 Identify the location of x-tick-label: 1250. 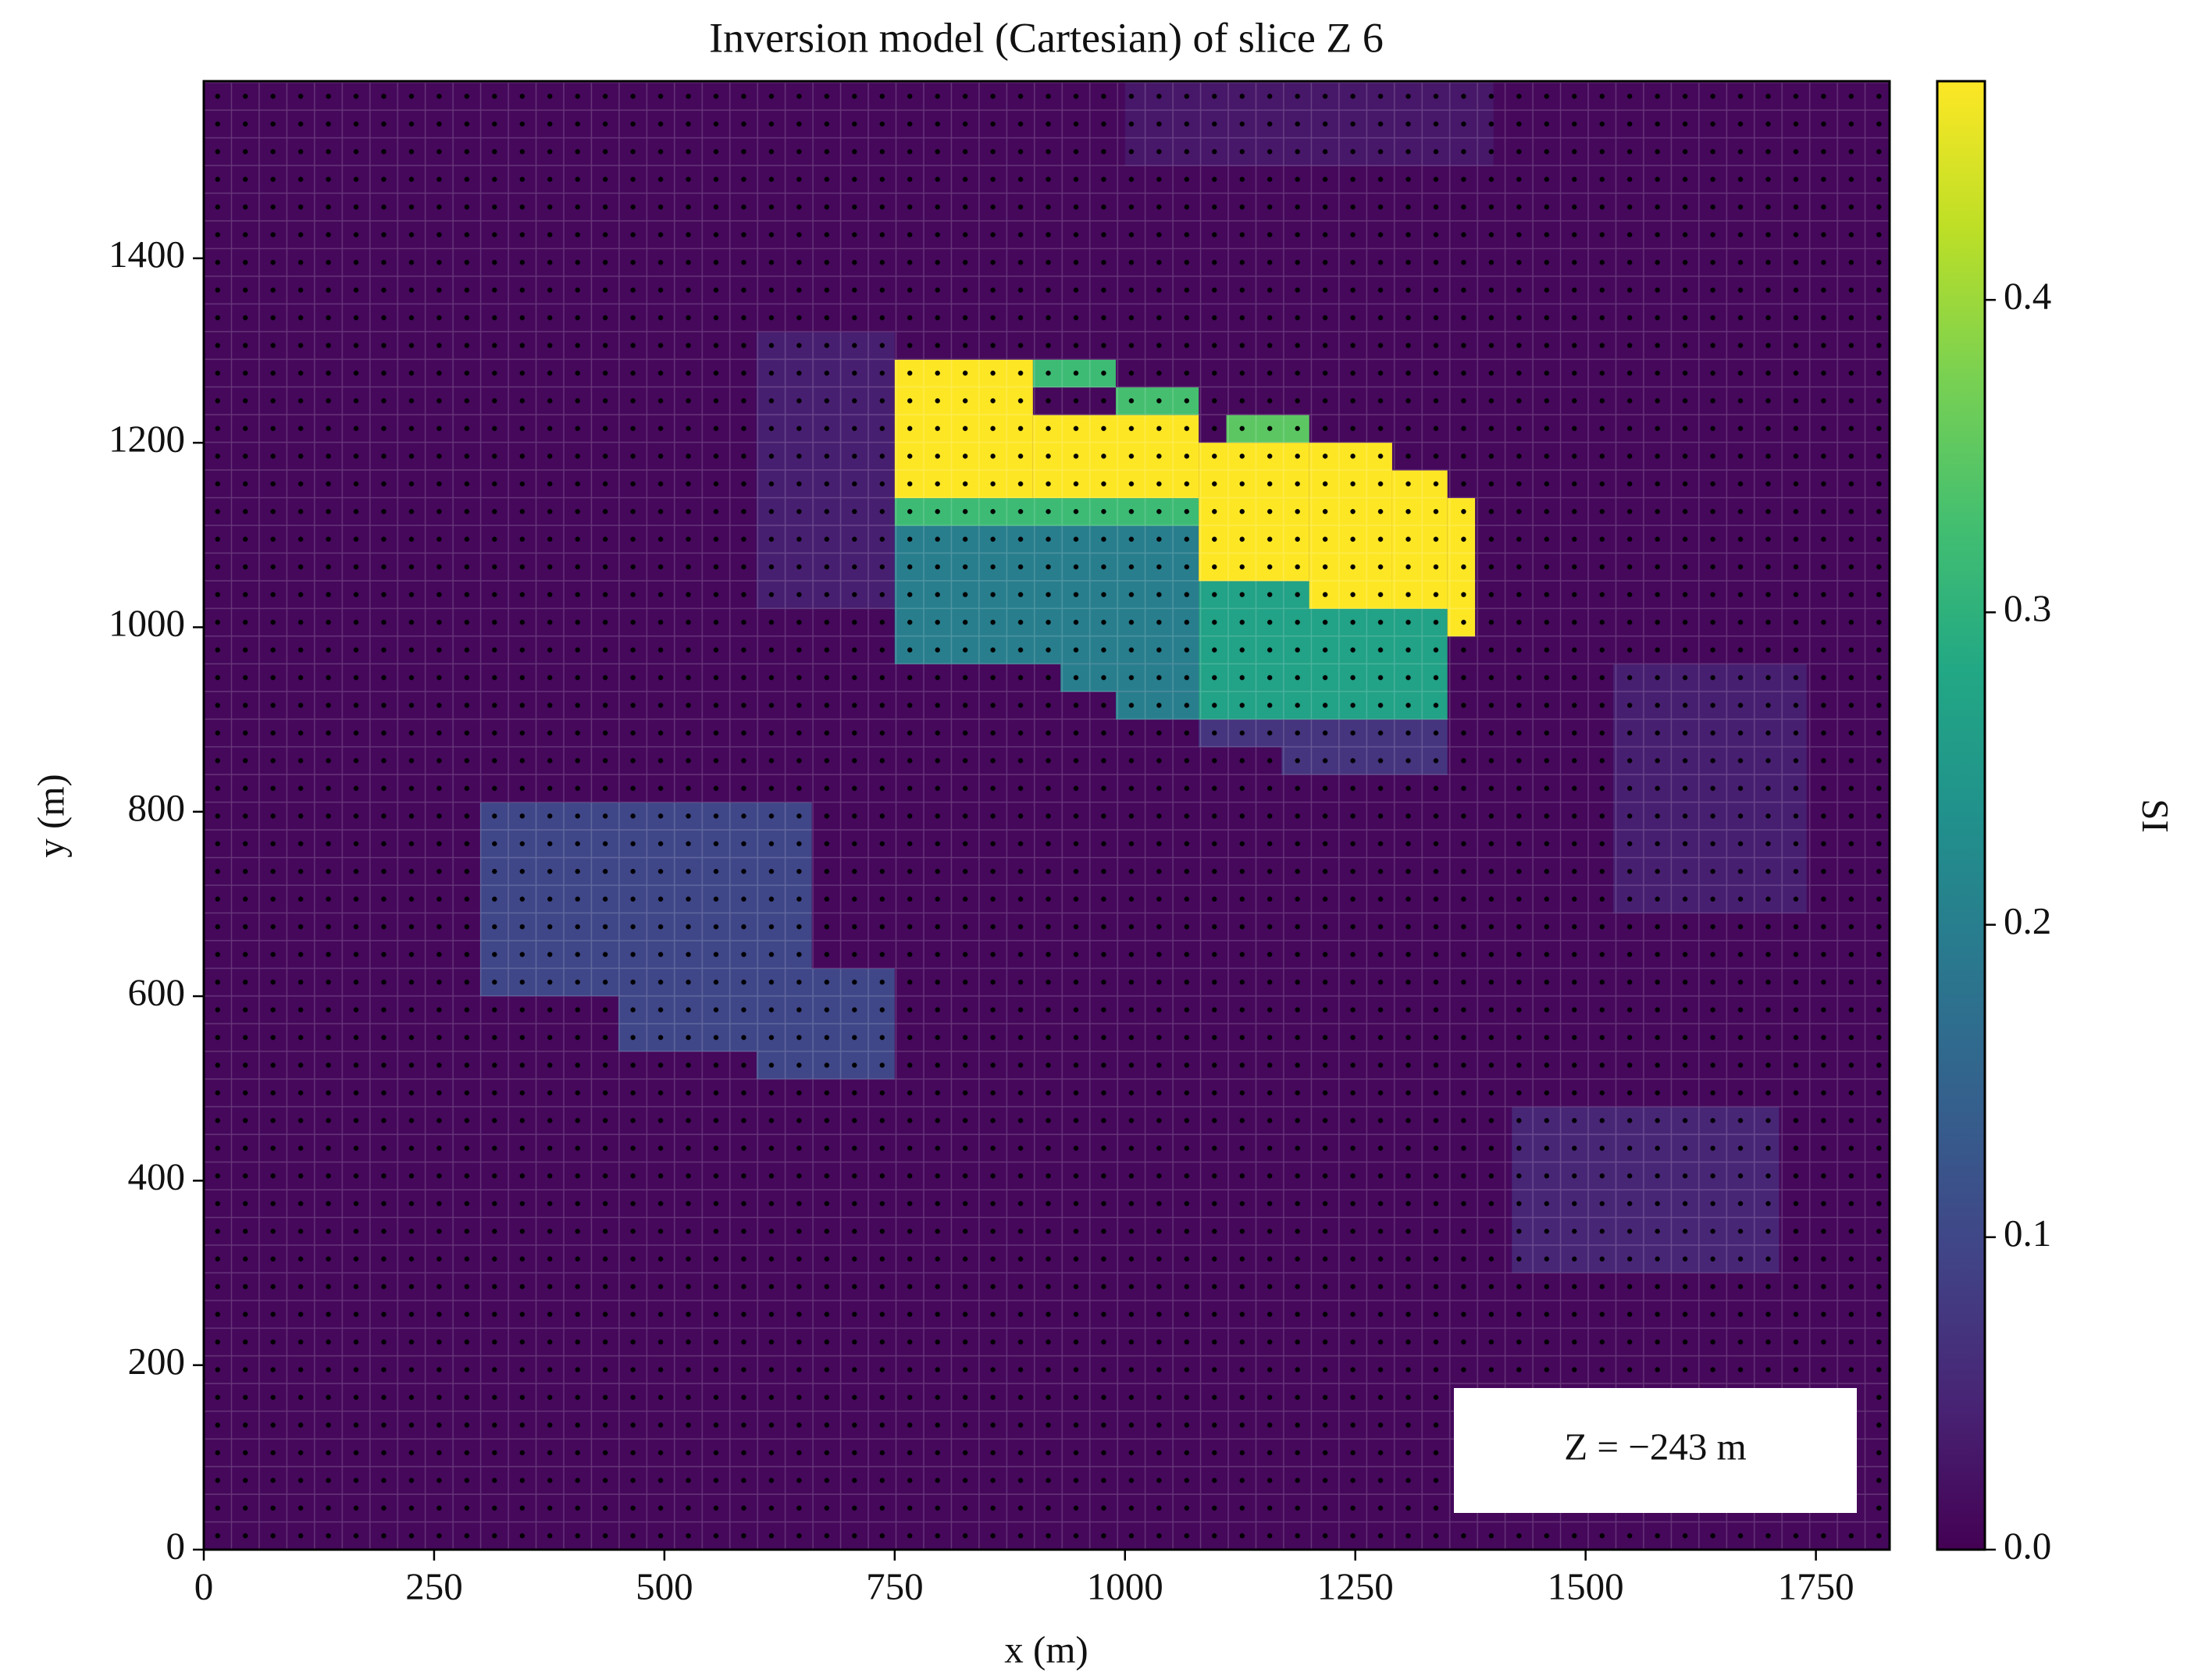
(1356, 1585).